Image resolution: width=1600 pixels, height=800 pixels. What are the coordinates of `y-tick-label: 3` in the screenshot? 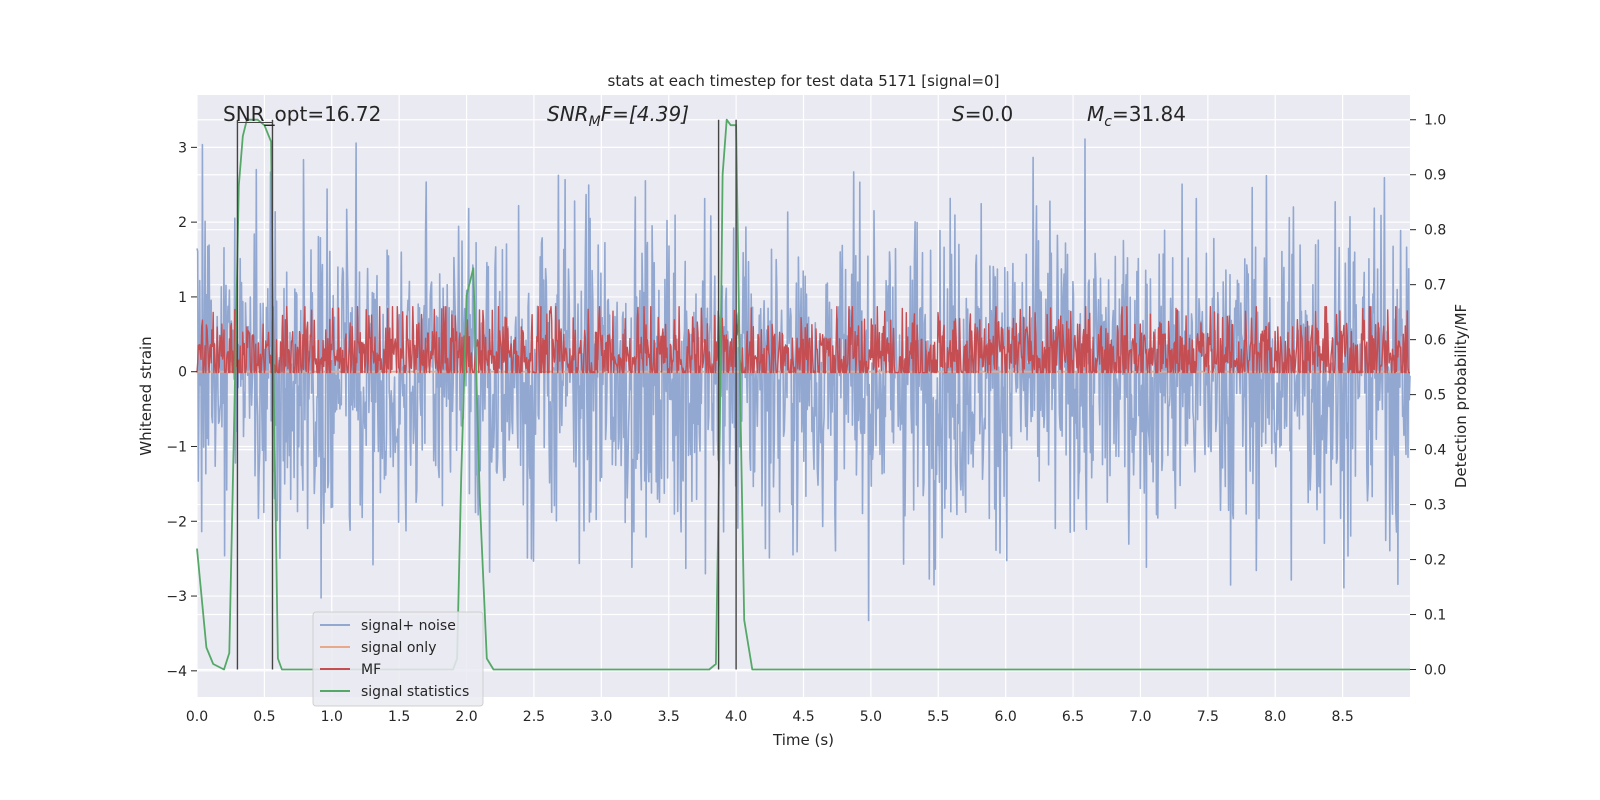 It's located at (182, 148).